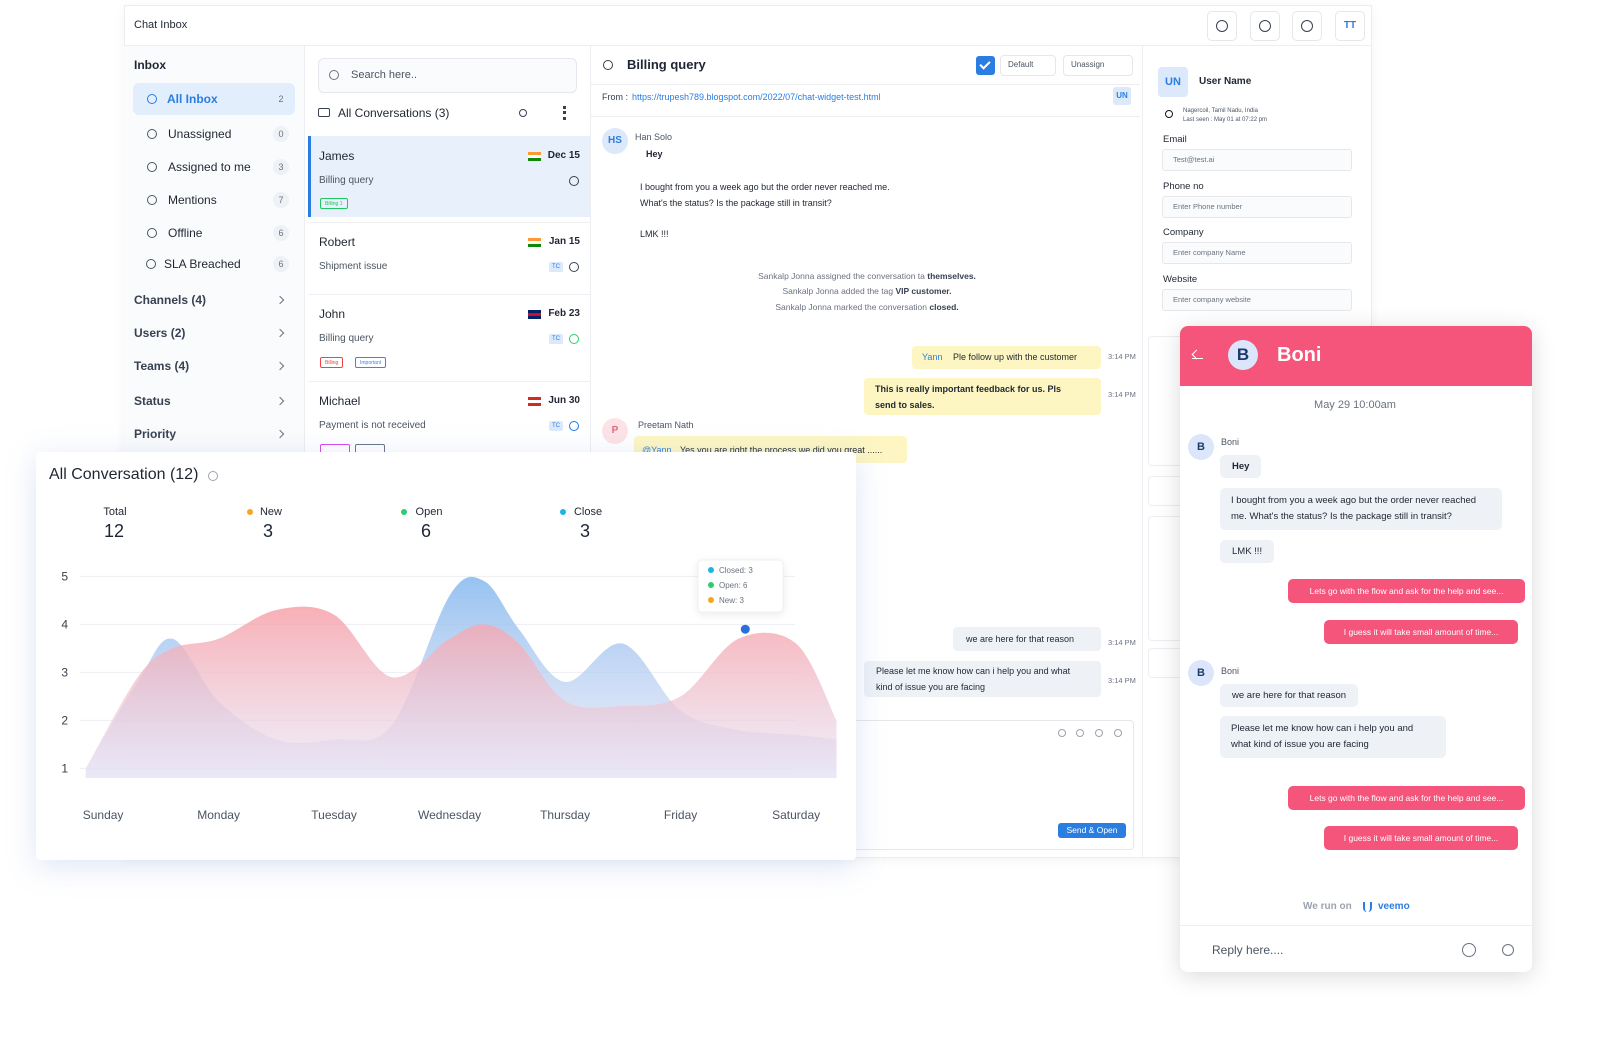 The height and width of the screenshot is (1037, 1600). Describe the element at coordinates (152, 401) in the screenshot. I see `sidebar-group: Status` at that location.